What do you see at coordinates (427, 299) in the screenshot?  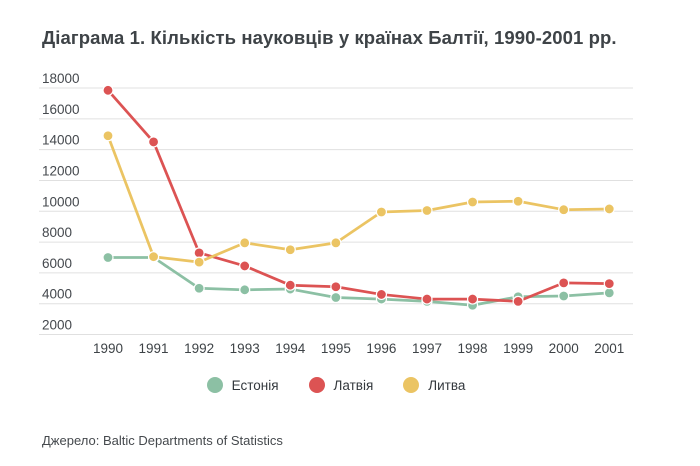 I see `data-point-Латвія-1997` at bounding box center [427, 299].